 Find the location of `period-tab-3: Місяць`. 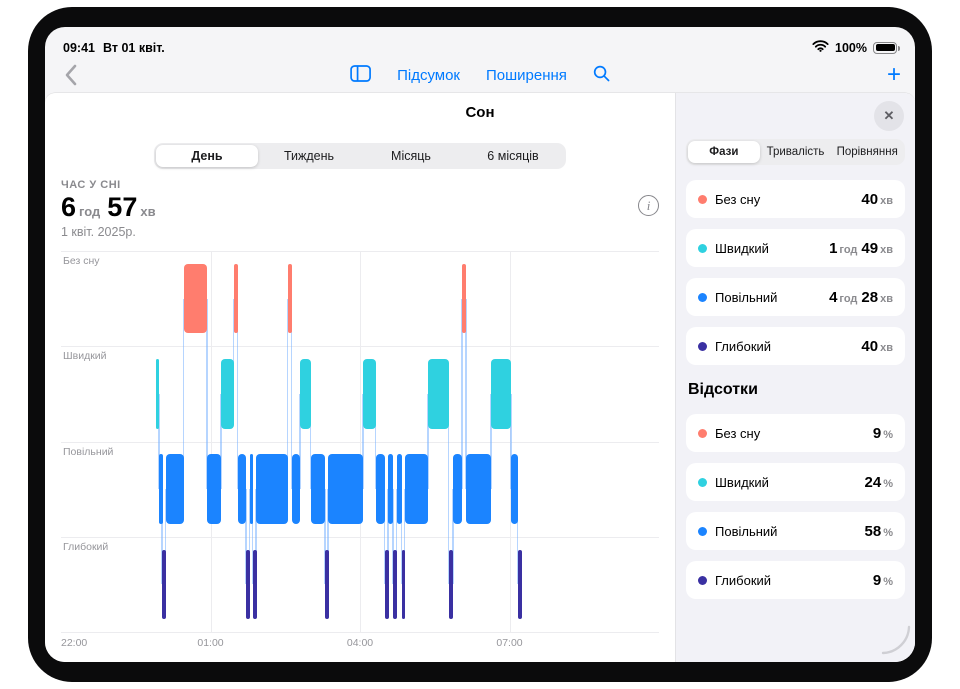

period-tab-3: Місяць is located at coordinates (411, 156).